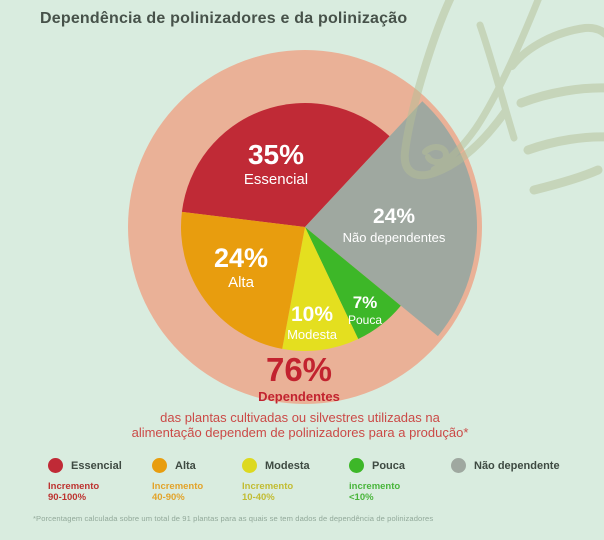 Image resolution: width=604 pixels, height=540 pixels. I want to click on legend-label-modesta: Modesta, so click(287, 465).